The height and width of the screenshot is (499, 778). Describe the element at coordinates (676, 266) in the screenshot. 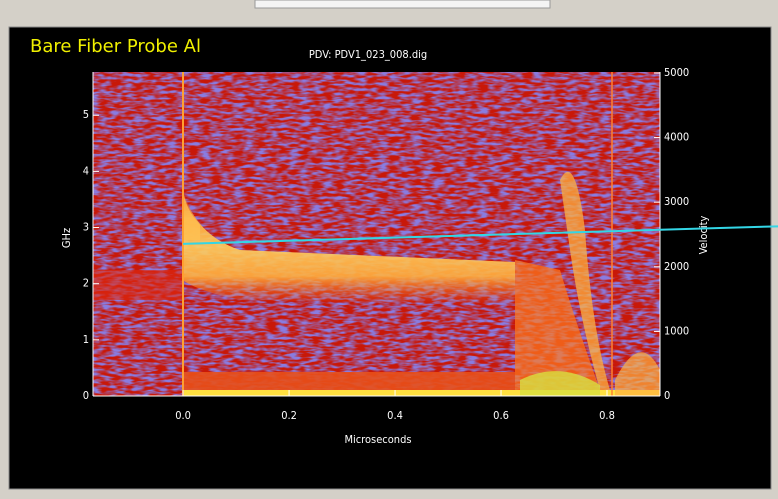

I see `y2-tick-label: 2000` at that location.